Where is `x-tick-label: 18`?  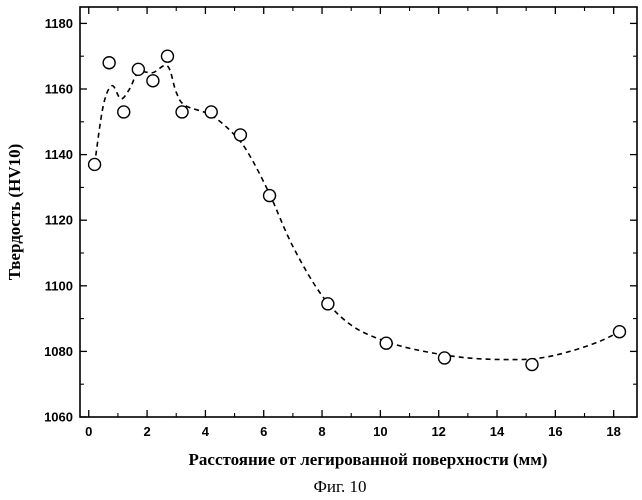
x-tick-label: 18 is located at coordinates (613, 431).